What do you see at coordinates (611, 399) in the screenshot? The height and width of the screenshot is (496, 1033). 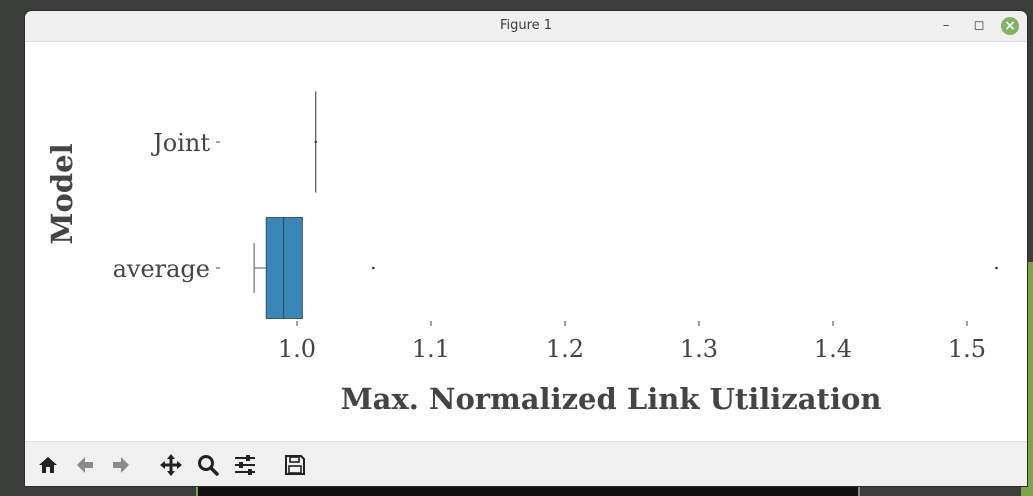 I see `x-axis-label: Max. Normalized Link Utilization` at bounding box center [611, 399].